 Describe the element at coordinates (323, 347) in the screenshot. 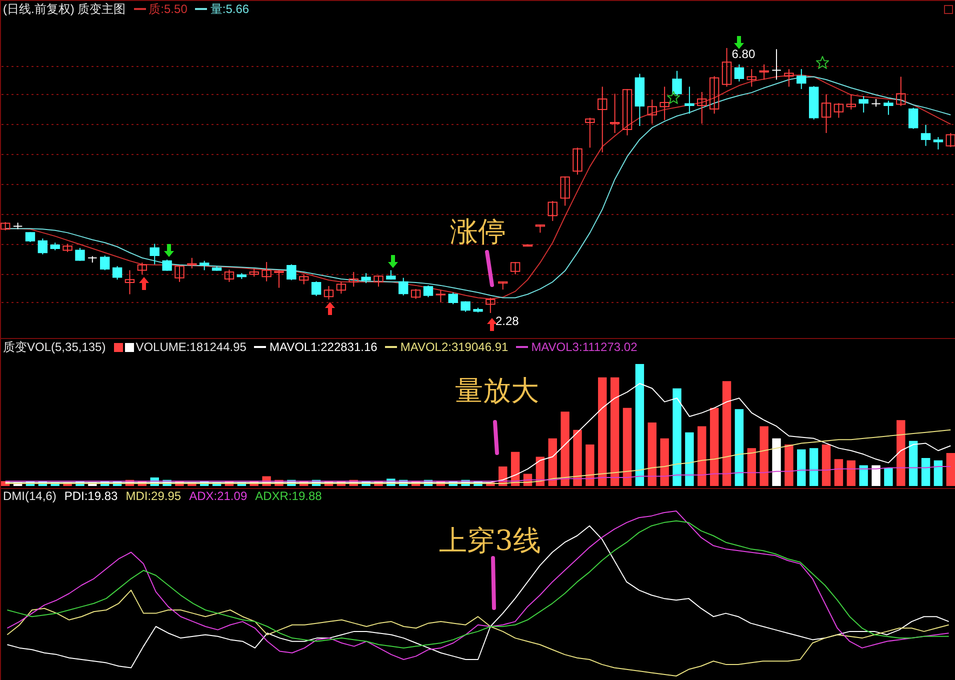

I see `legend-label: MAVOL1:222831.16` at that location.